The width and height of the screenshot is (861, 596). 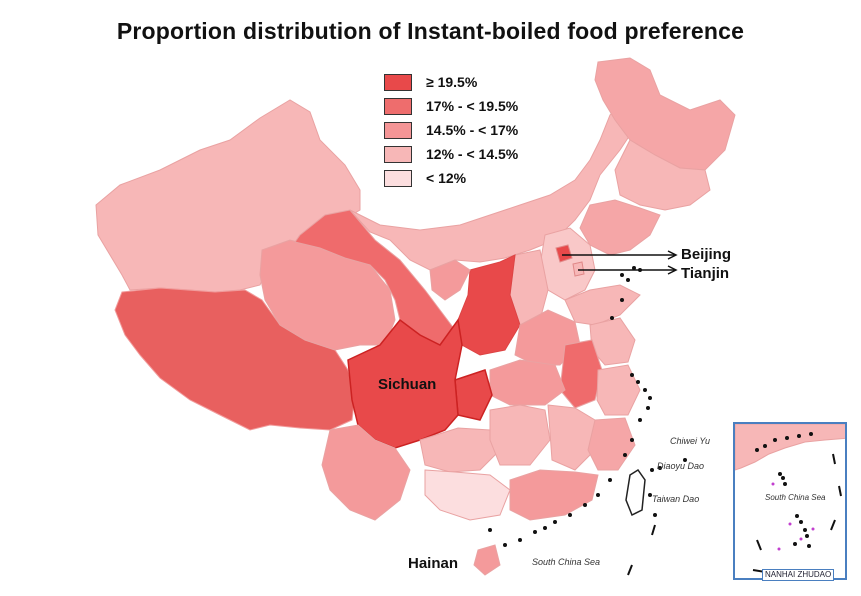 I want to click on region-taiwan, so click(x=635, y=492).